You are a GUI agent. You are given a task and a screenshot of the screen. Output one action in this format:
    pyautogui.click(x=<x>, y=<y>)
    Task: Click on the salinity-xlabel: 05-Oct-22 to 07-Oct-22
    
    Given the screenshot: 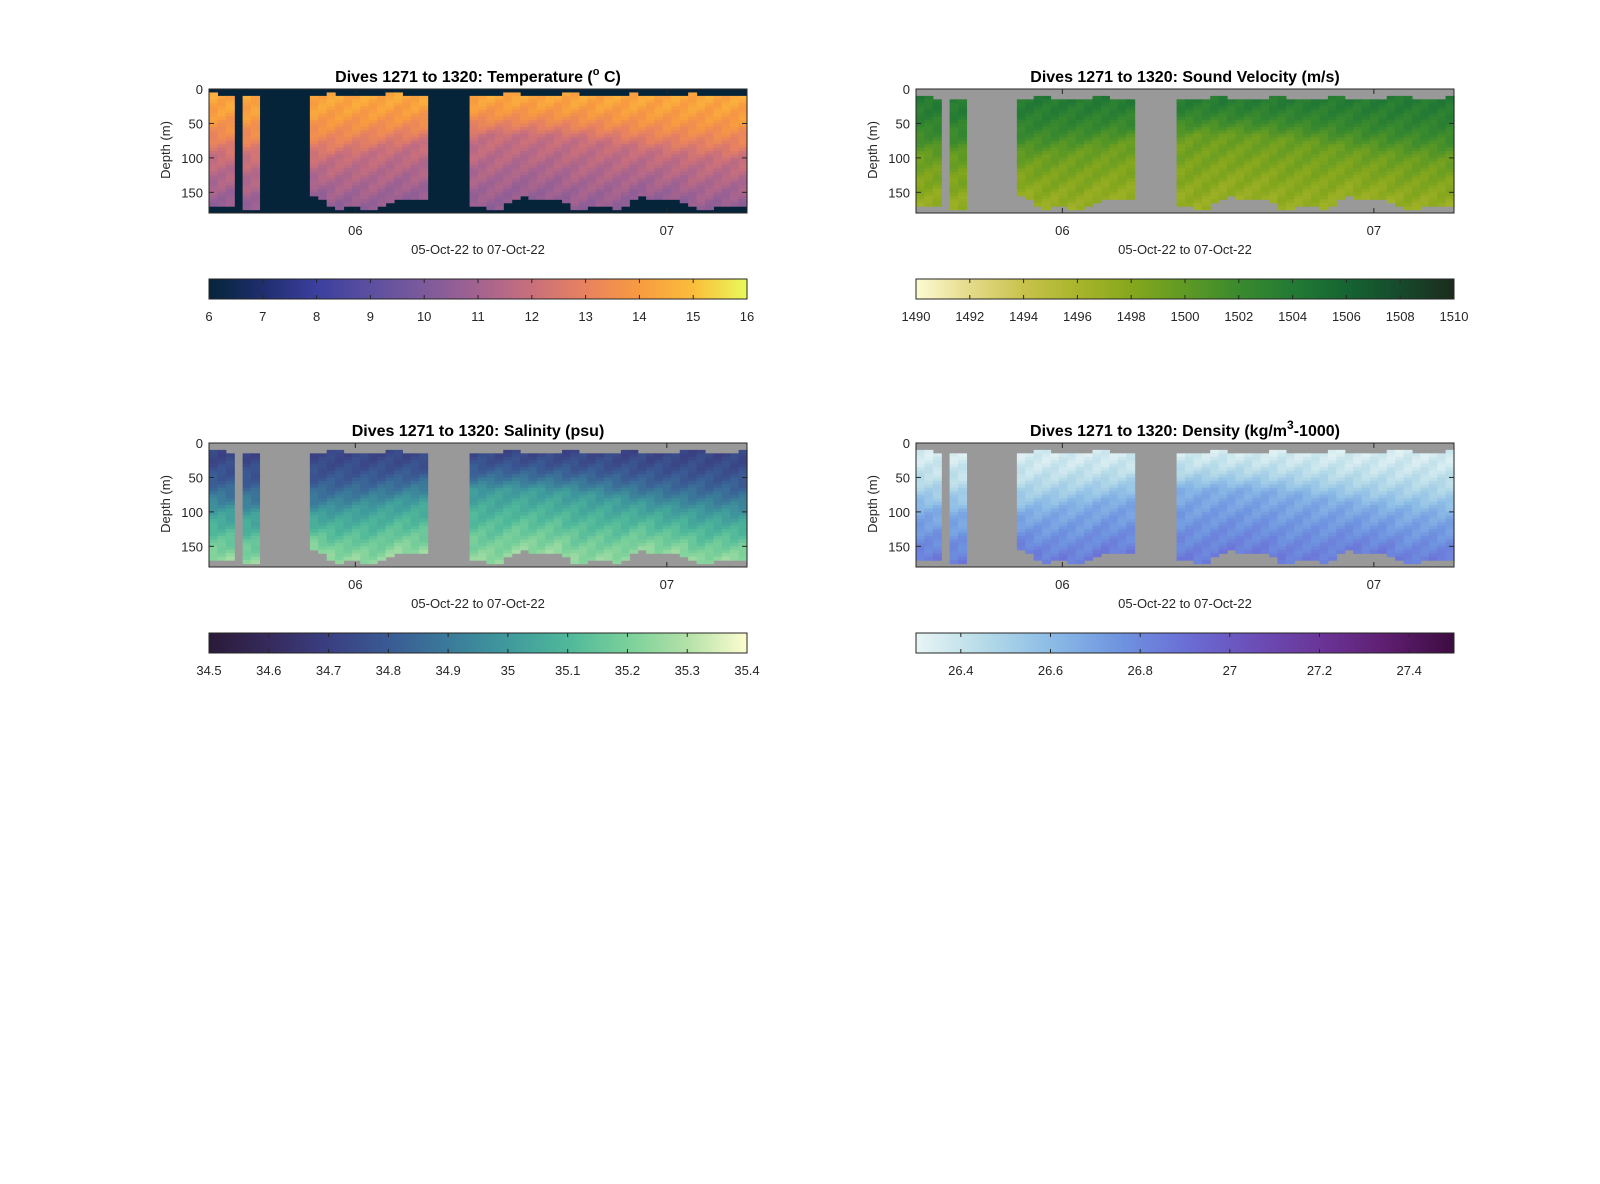 What is the action you would take?
    pyautogui.click(x=478, y=603)
    